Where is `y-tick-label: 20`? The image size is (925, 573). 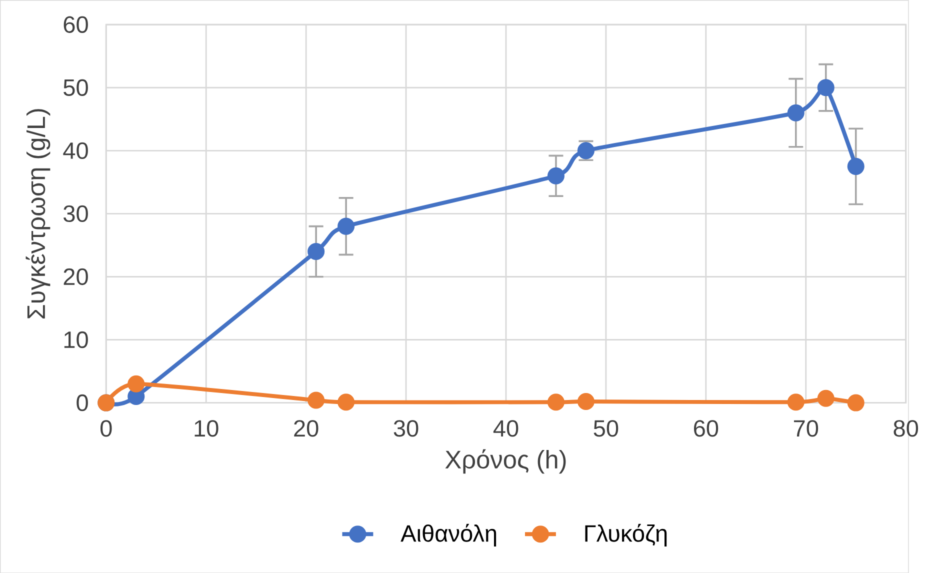
y-tick-label: 20 is located at coordinates (76, 276).